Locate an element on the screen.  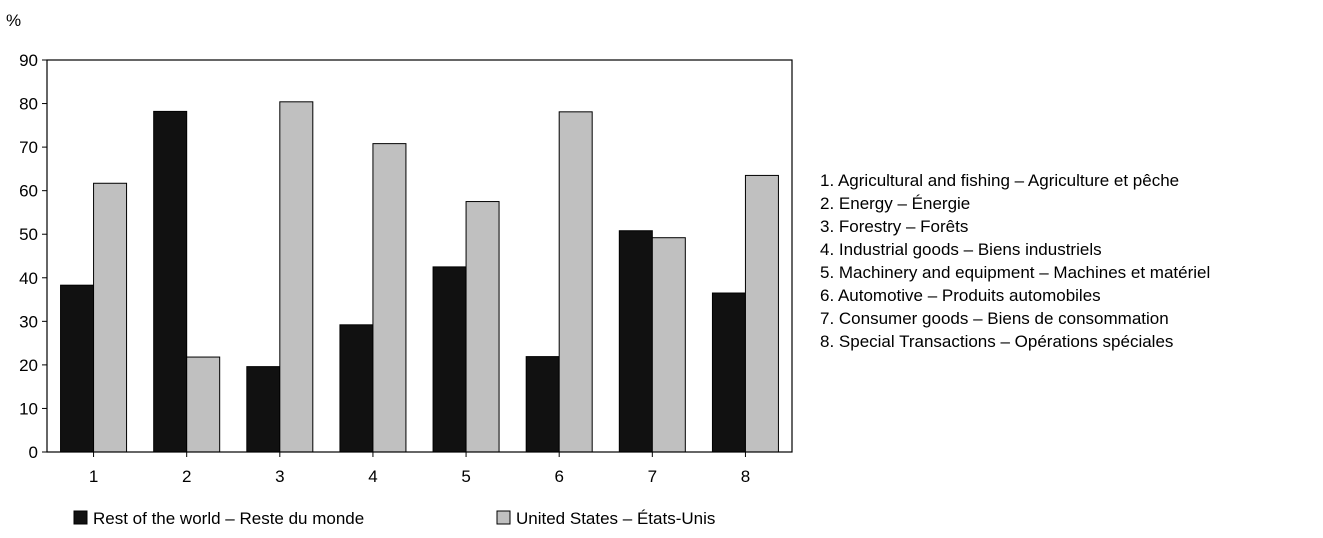
x-tick-label: 7 is located at coordinates (652, 476).